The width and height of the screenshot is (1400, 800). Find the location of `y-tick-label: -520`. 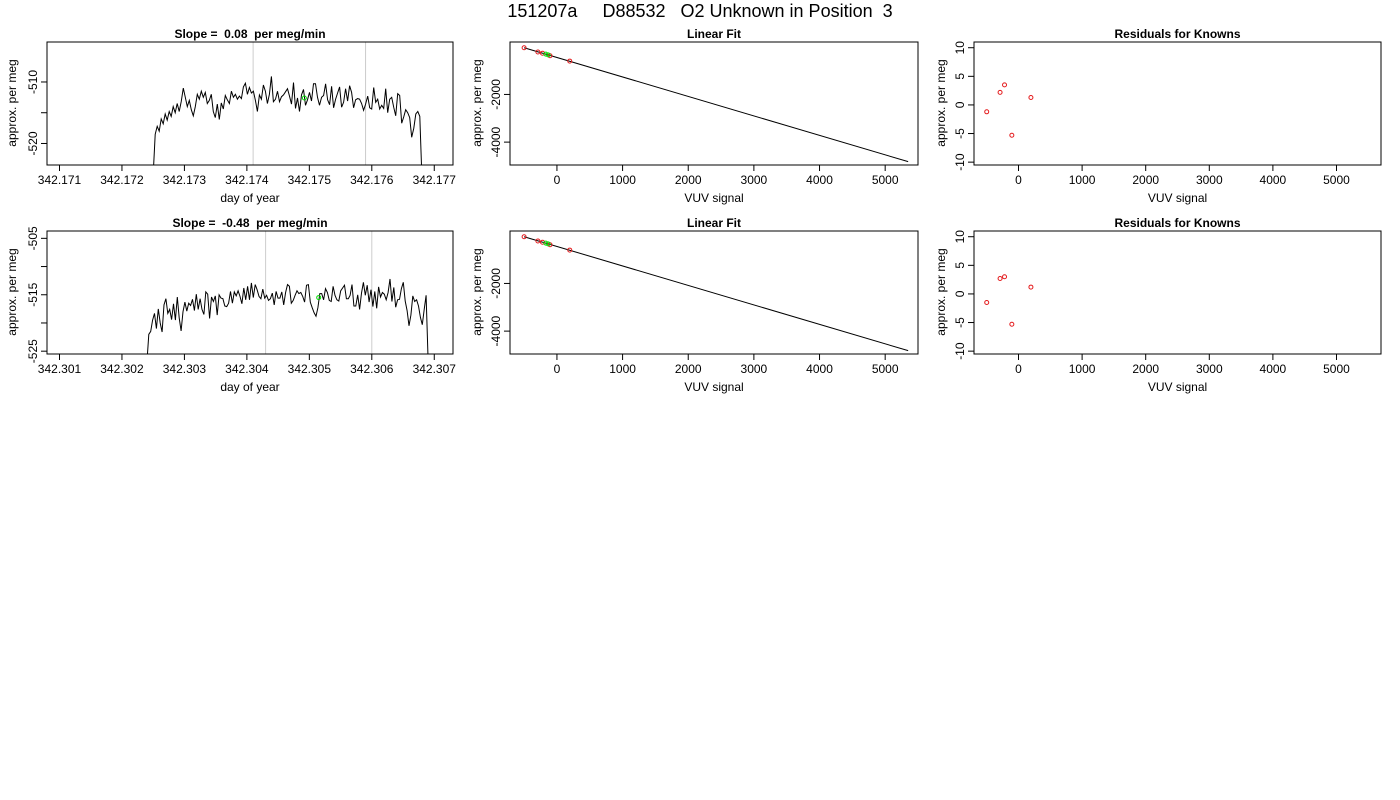

y-tick-label: -520 is located at coordinates (33, 143).